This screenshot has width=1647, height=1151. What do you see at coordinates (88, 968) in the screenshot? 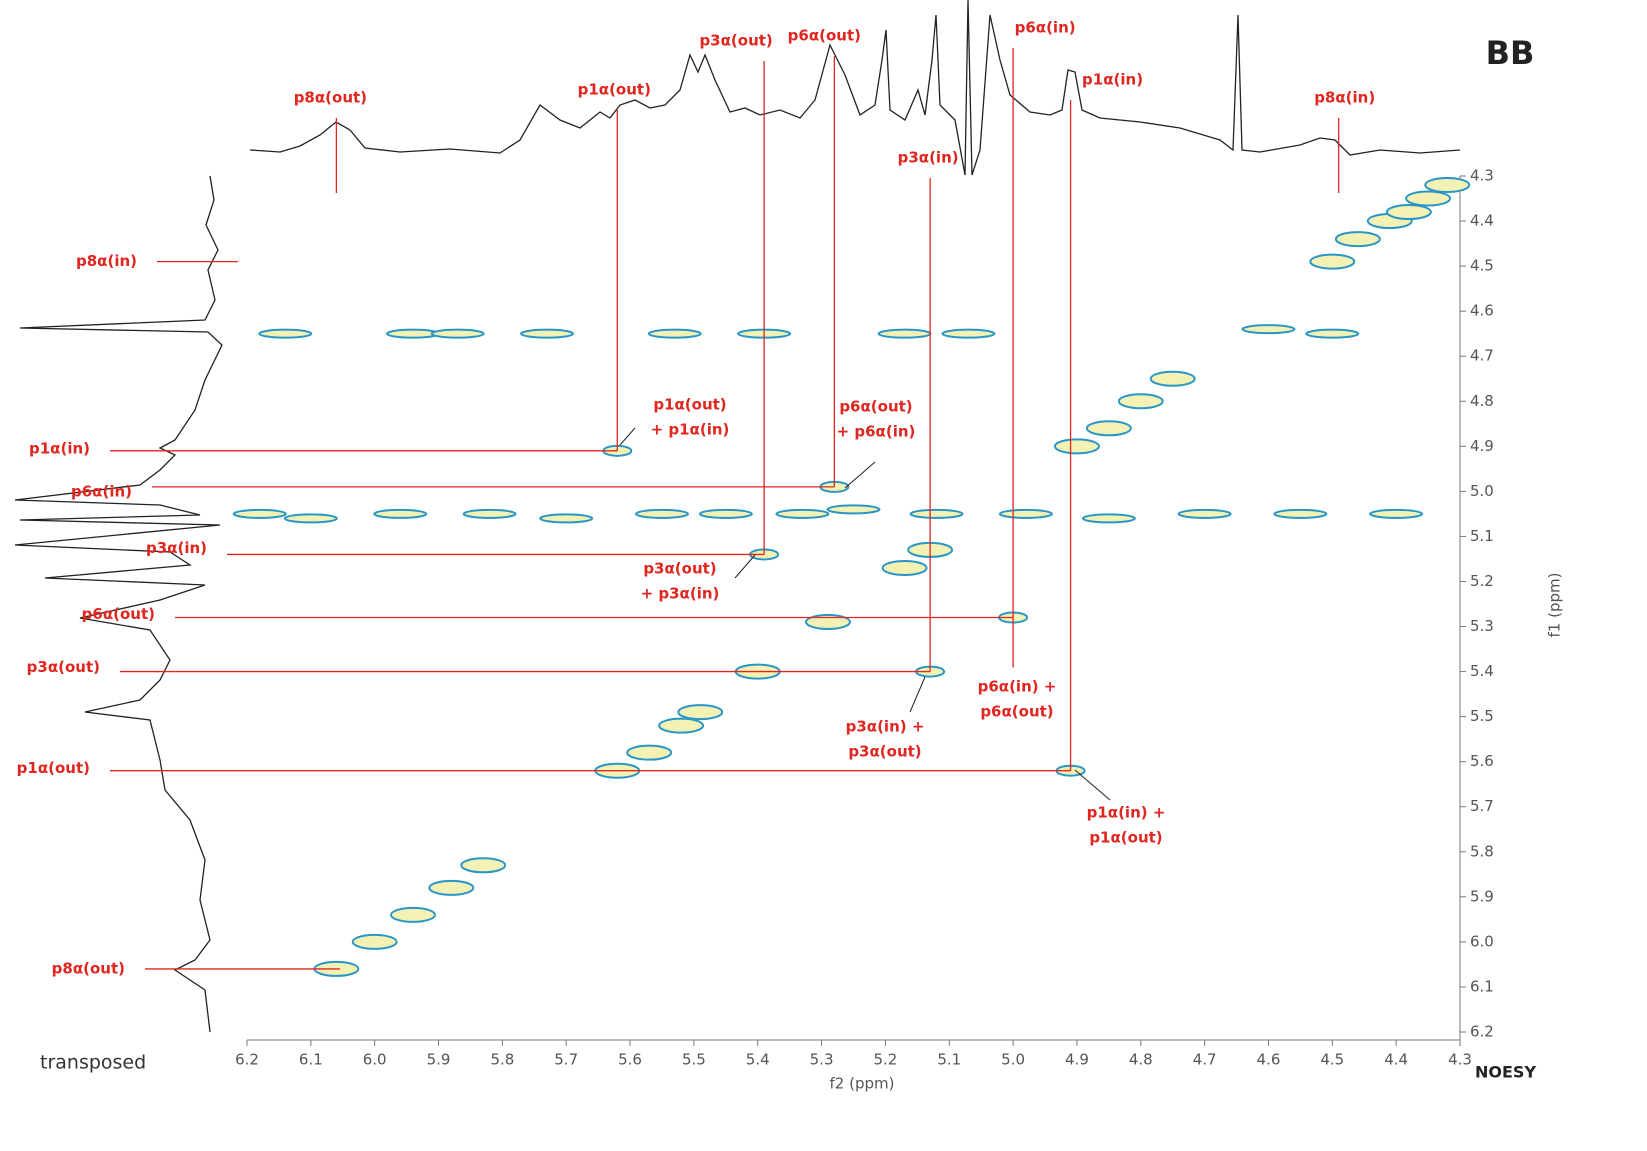
I see `left-label: p8α(out)` at bounding box center [88, 968].